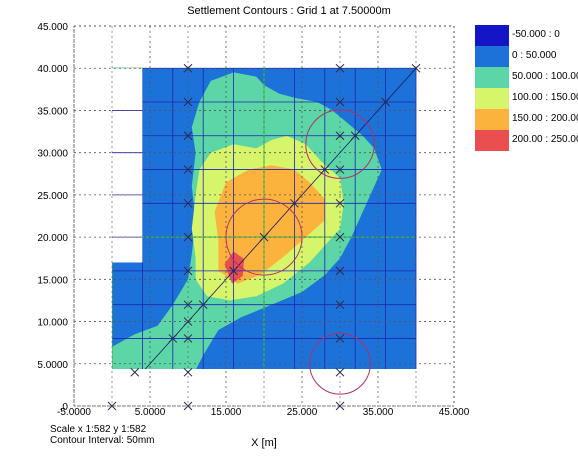 This screenshot has width=578, height=458. Describe the element at coordinates (127, 165) in the screenshot. I see `unmeshed-area` at that location.